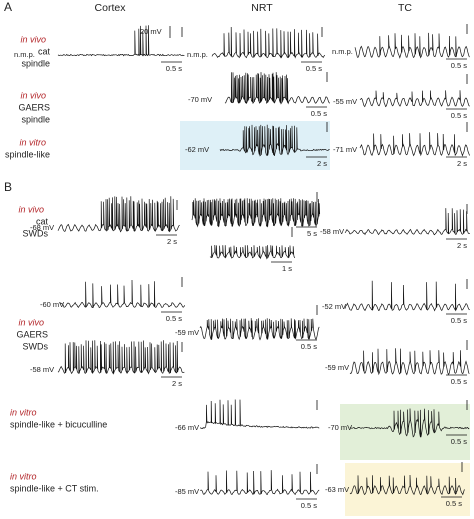 The width and height of the screenshot is (474, 519). I want to click on membrane-potential: -66 mV, so click(187, 427).